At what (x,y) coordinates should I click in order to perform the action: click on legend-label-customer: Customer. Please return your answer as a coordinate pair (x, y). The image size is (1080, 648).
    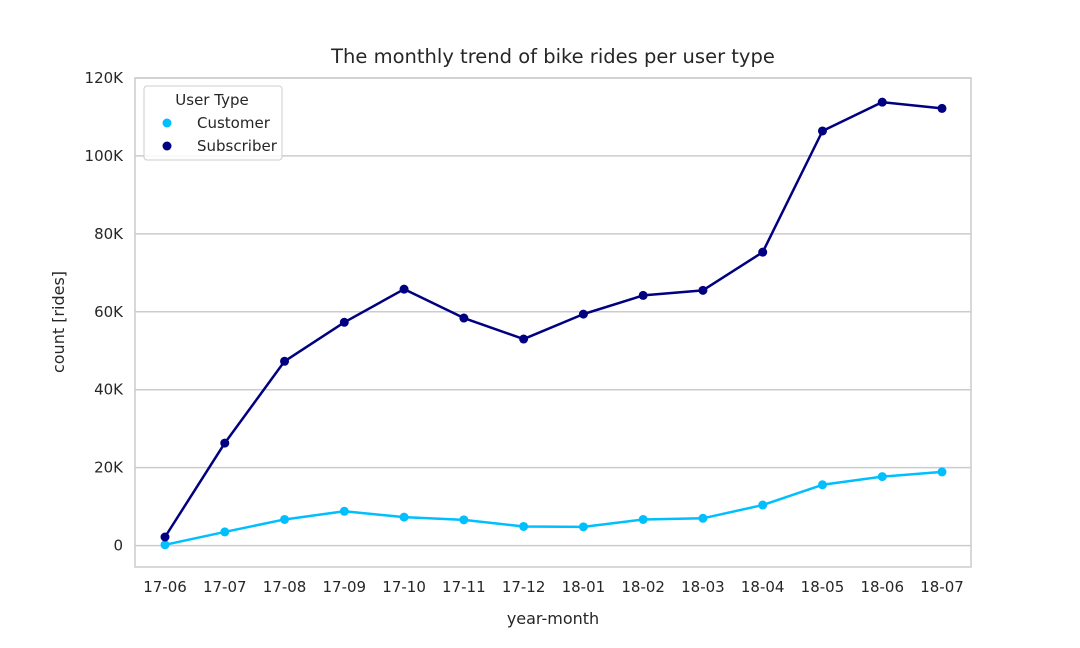
    Looking at the image, I should click on (234, 123).